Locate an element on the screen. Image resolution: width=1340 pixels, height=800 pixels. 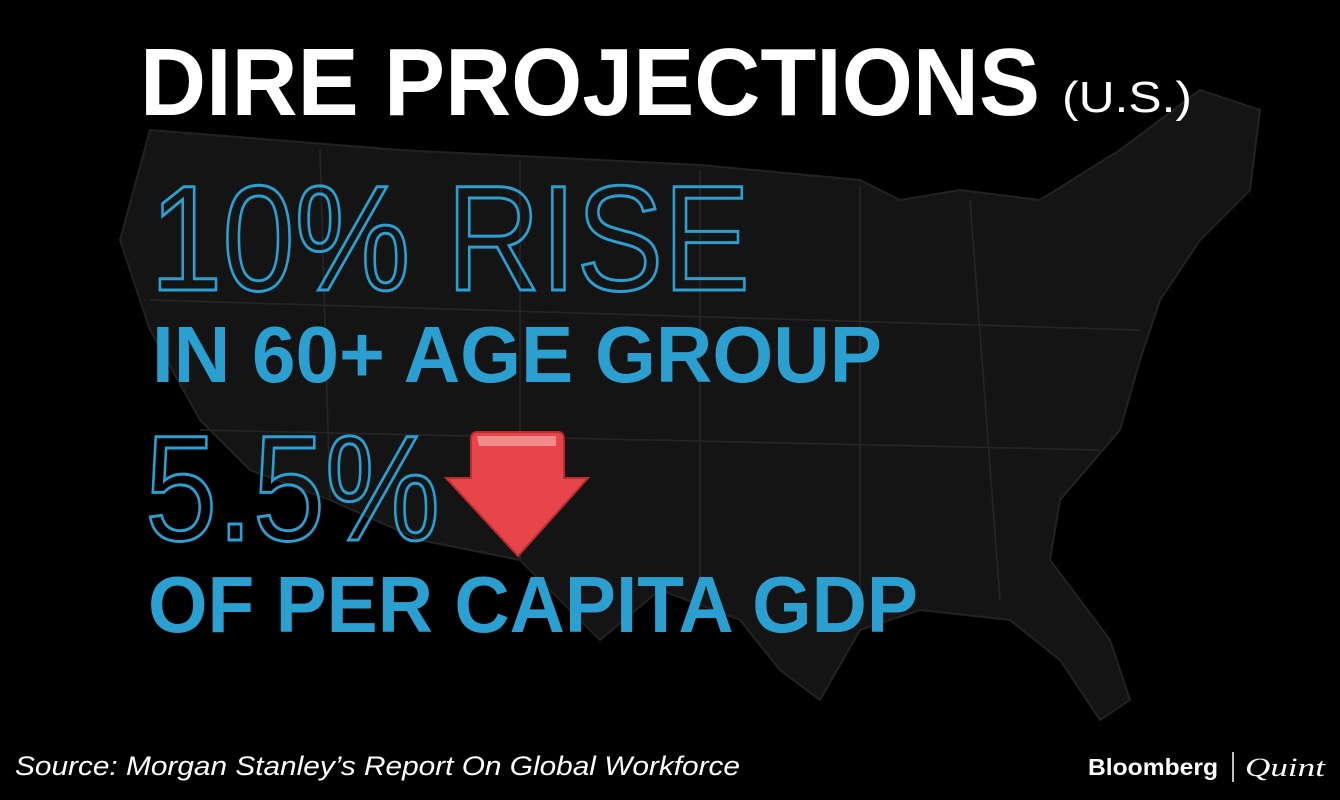
brand: Quint is located at coordinates (1285, 767).